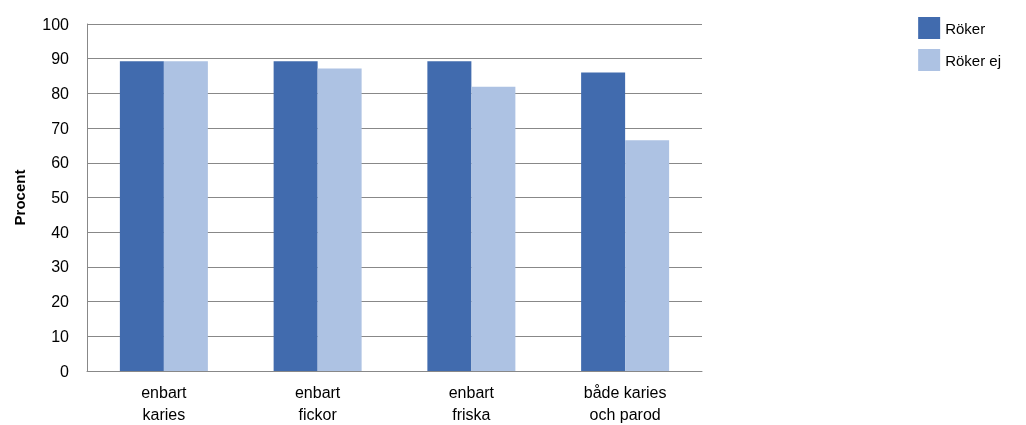  I want to click on x-tick-label: både karies och parod, so click(625, 403).